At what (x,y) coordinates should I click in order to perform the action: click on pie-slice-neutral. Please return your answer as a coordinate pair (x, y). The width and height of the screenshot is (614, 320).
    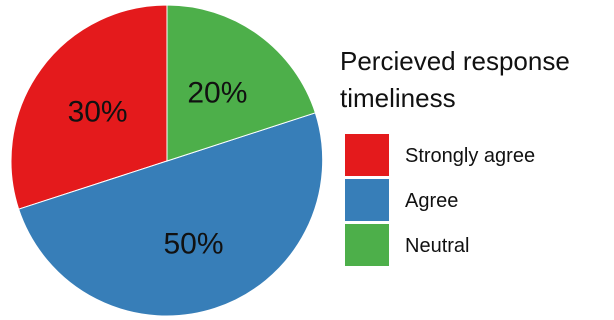
    Looking at the image, I should click on (241, 83).